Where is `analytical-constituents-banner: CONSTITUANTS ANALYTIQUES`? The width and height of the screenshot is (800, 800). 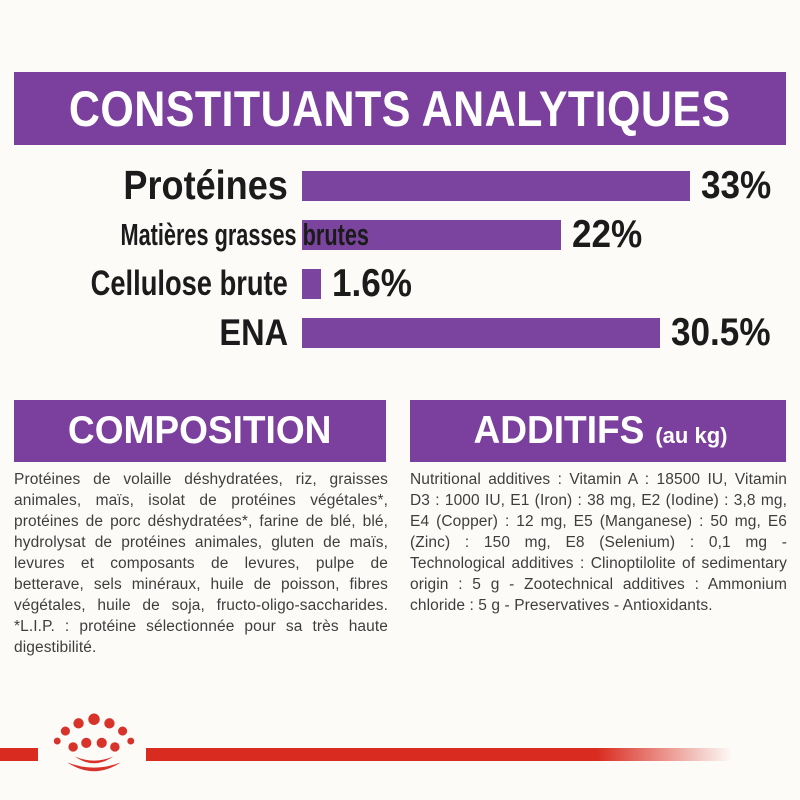 analytical-constituents-banner: CONSTITUANTS ANALYTIQUES is located at coordinates (400, 108).